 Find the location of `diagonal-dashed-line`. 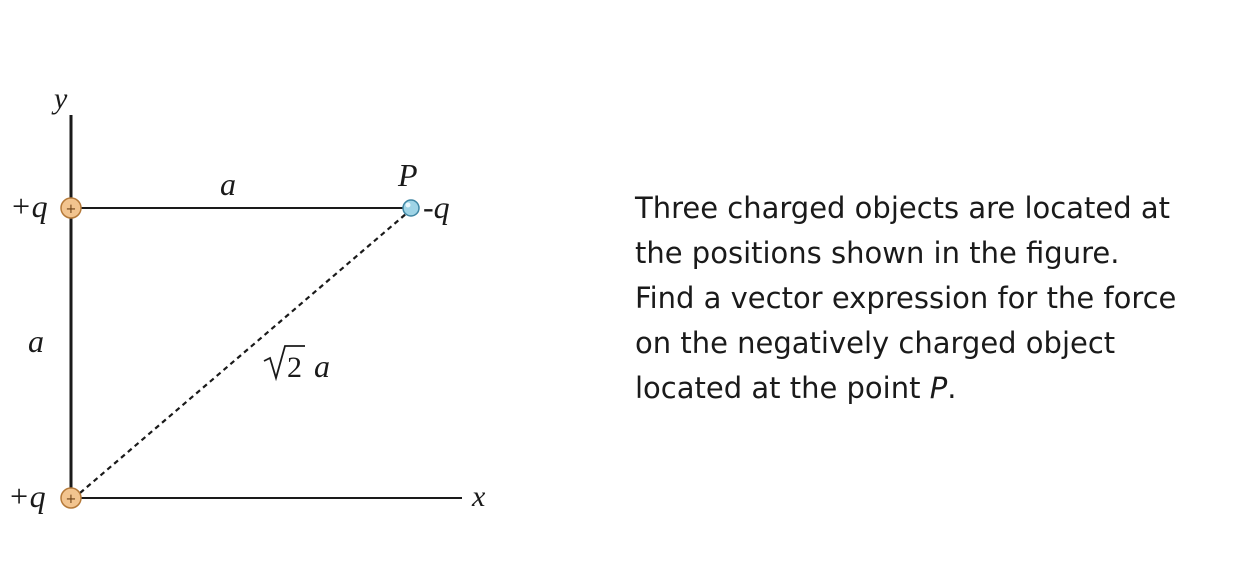

diagonal-dashed-line is located at coordinates (243, 353).